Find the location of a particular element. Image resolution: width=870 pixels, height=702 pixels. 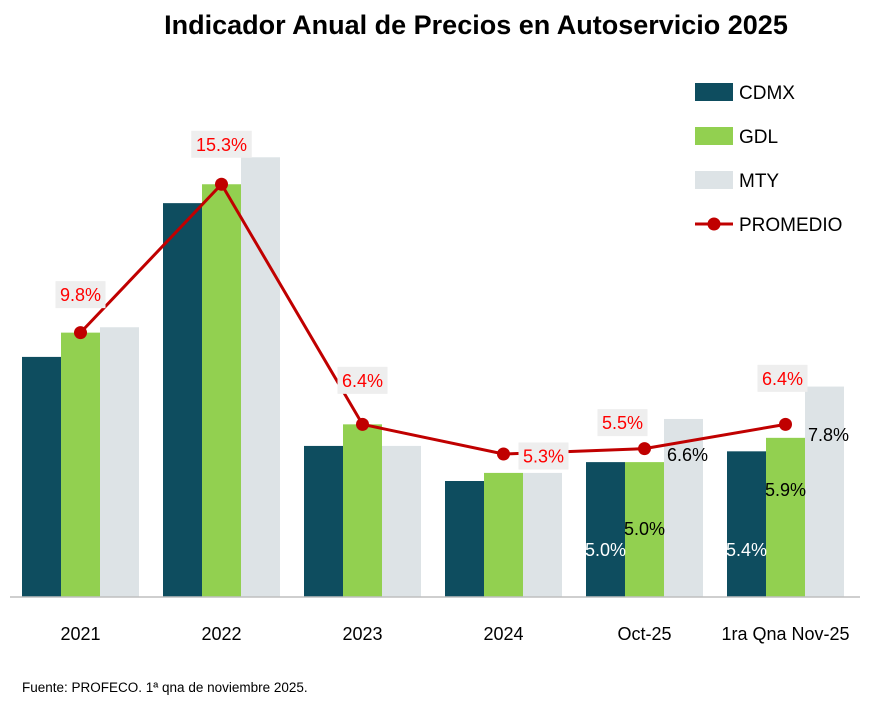

data-label-gdl-oct-25: 5.0% is located at coordinates (644, 529).